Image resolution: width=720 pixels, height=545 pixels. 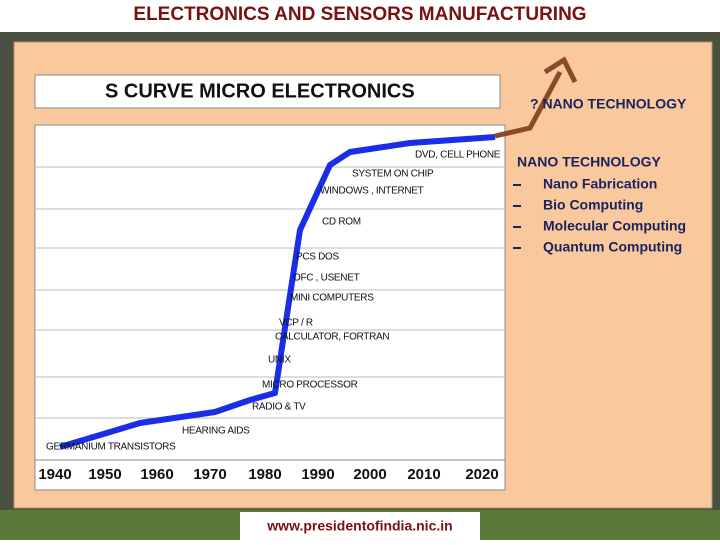 What do you see at coordinates (260, 91) in the screenshot?
I see `chart-title: S CURVE MICRO ELECTRONICS` at bounding box center [260, 91].